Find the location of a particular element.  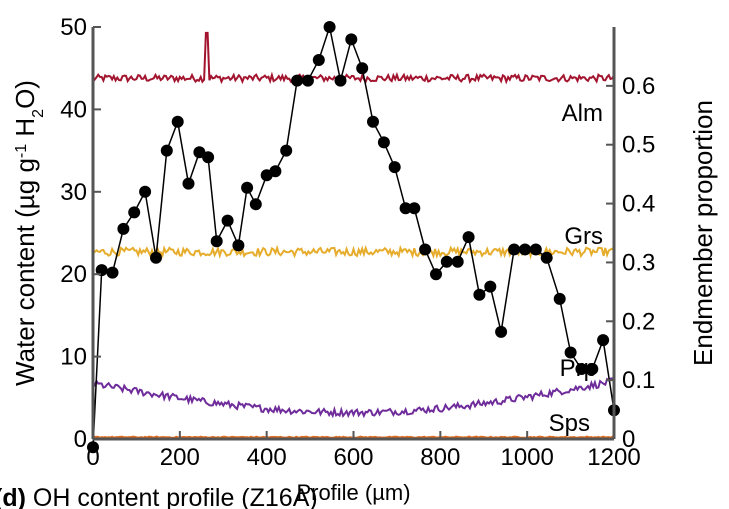

y-right-axis-title: Endmember proportion is located at coordinates (703, 233).